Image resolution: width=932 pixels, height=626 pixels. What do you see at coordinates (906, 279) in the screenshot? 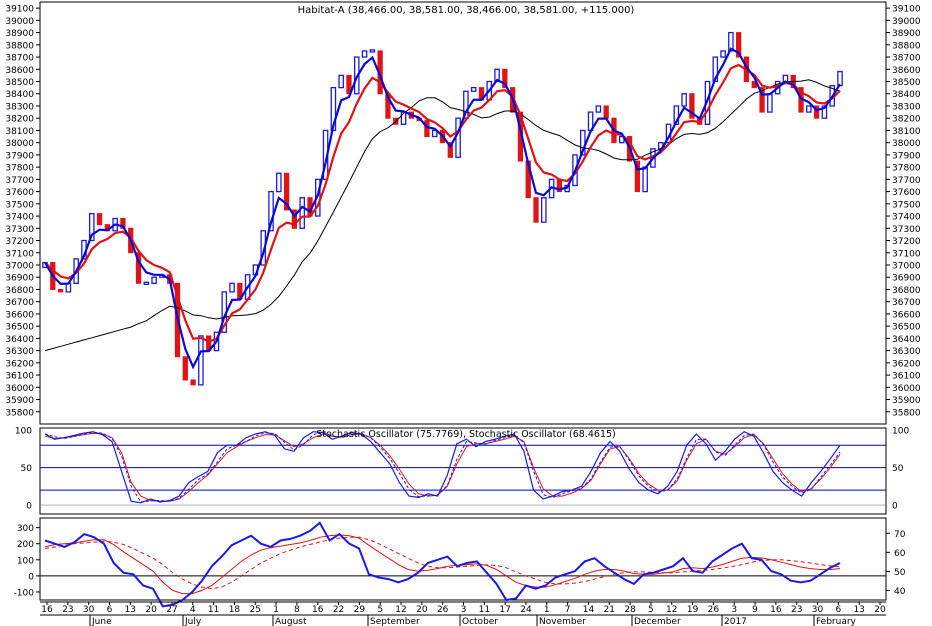
I see `y-tick-label-right: 36900` at bounding box center [906, 279].